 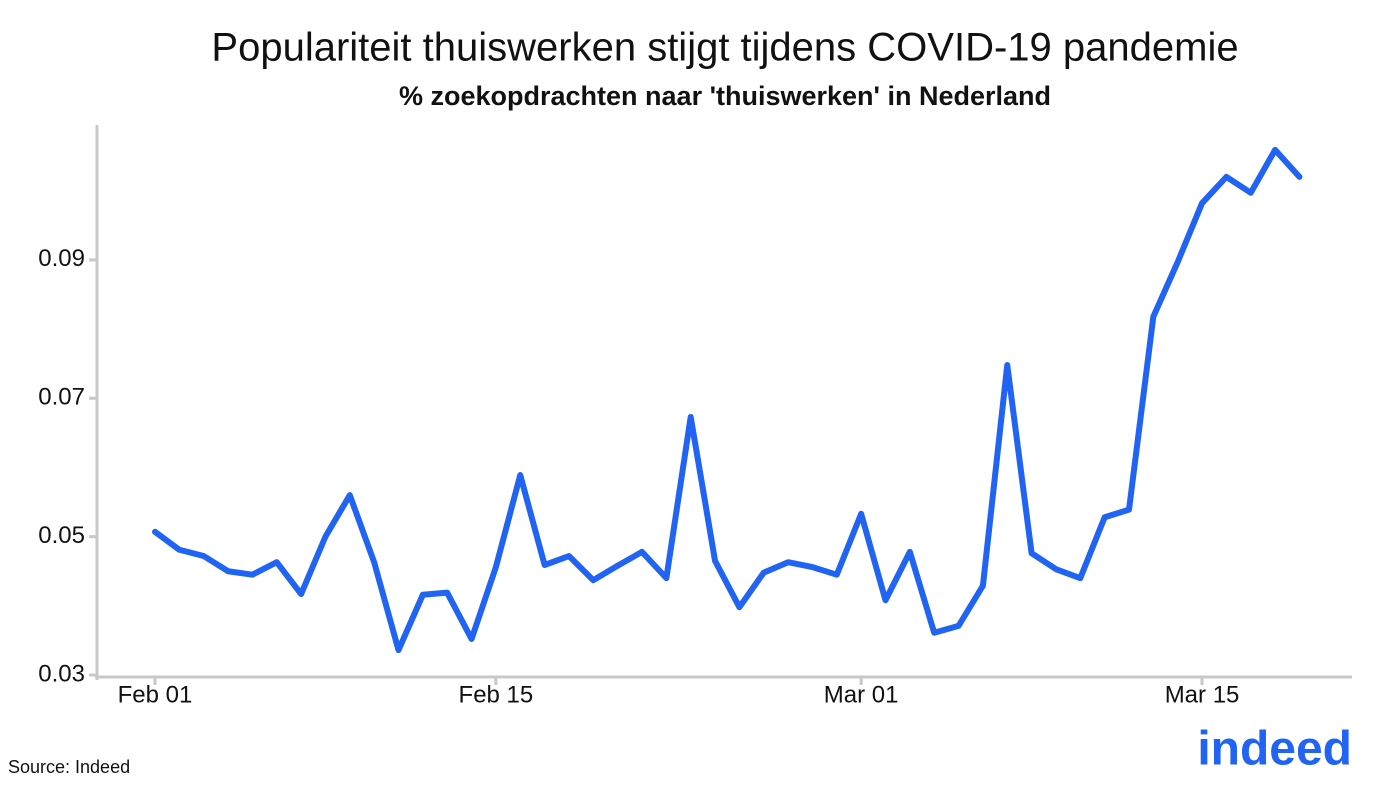 I want to click on source: Source: Indeed, so click(x=69, y=767).